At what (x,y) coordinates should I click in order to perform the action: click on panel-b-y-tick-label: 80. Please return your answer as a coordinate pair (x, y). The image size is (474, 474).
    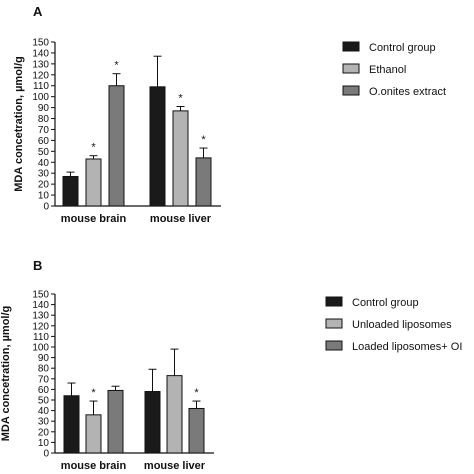
    Looking at the image, I should click on (44, 369).